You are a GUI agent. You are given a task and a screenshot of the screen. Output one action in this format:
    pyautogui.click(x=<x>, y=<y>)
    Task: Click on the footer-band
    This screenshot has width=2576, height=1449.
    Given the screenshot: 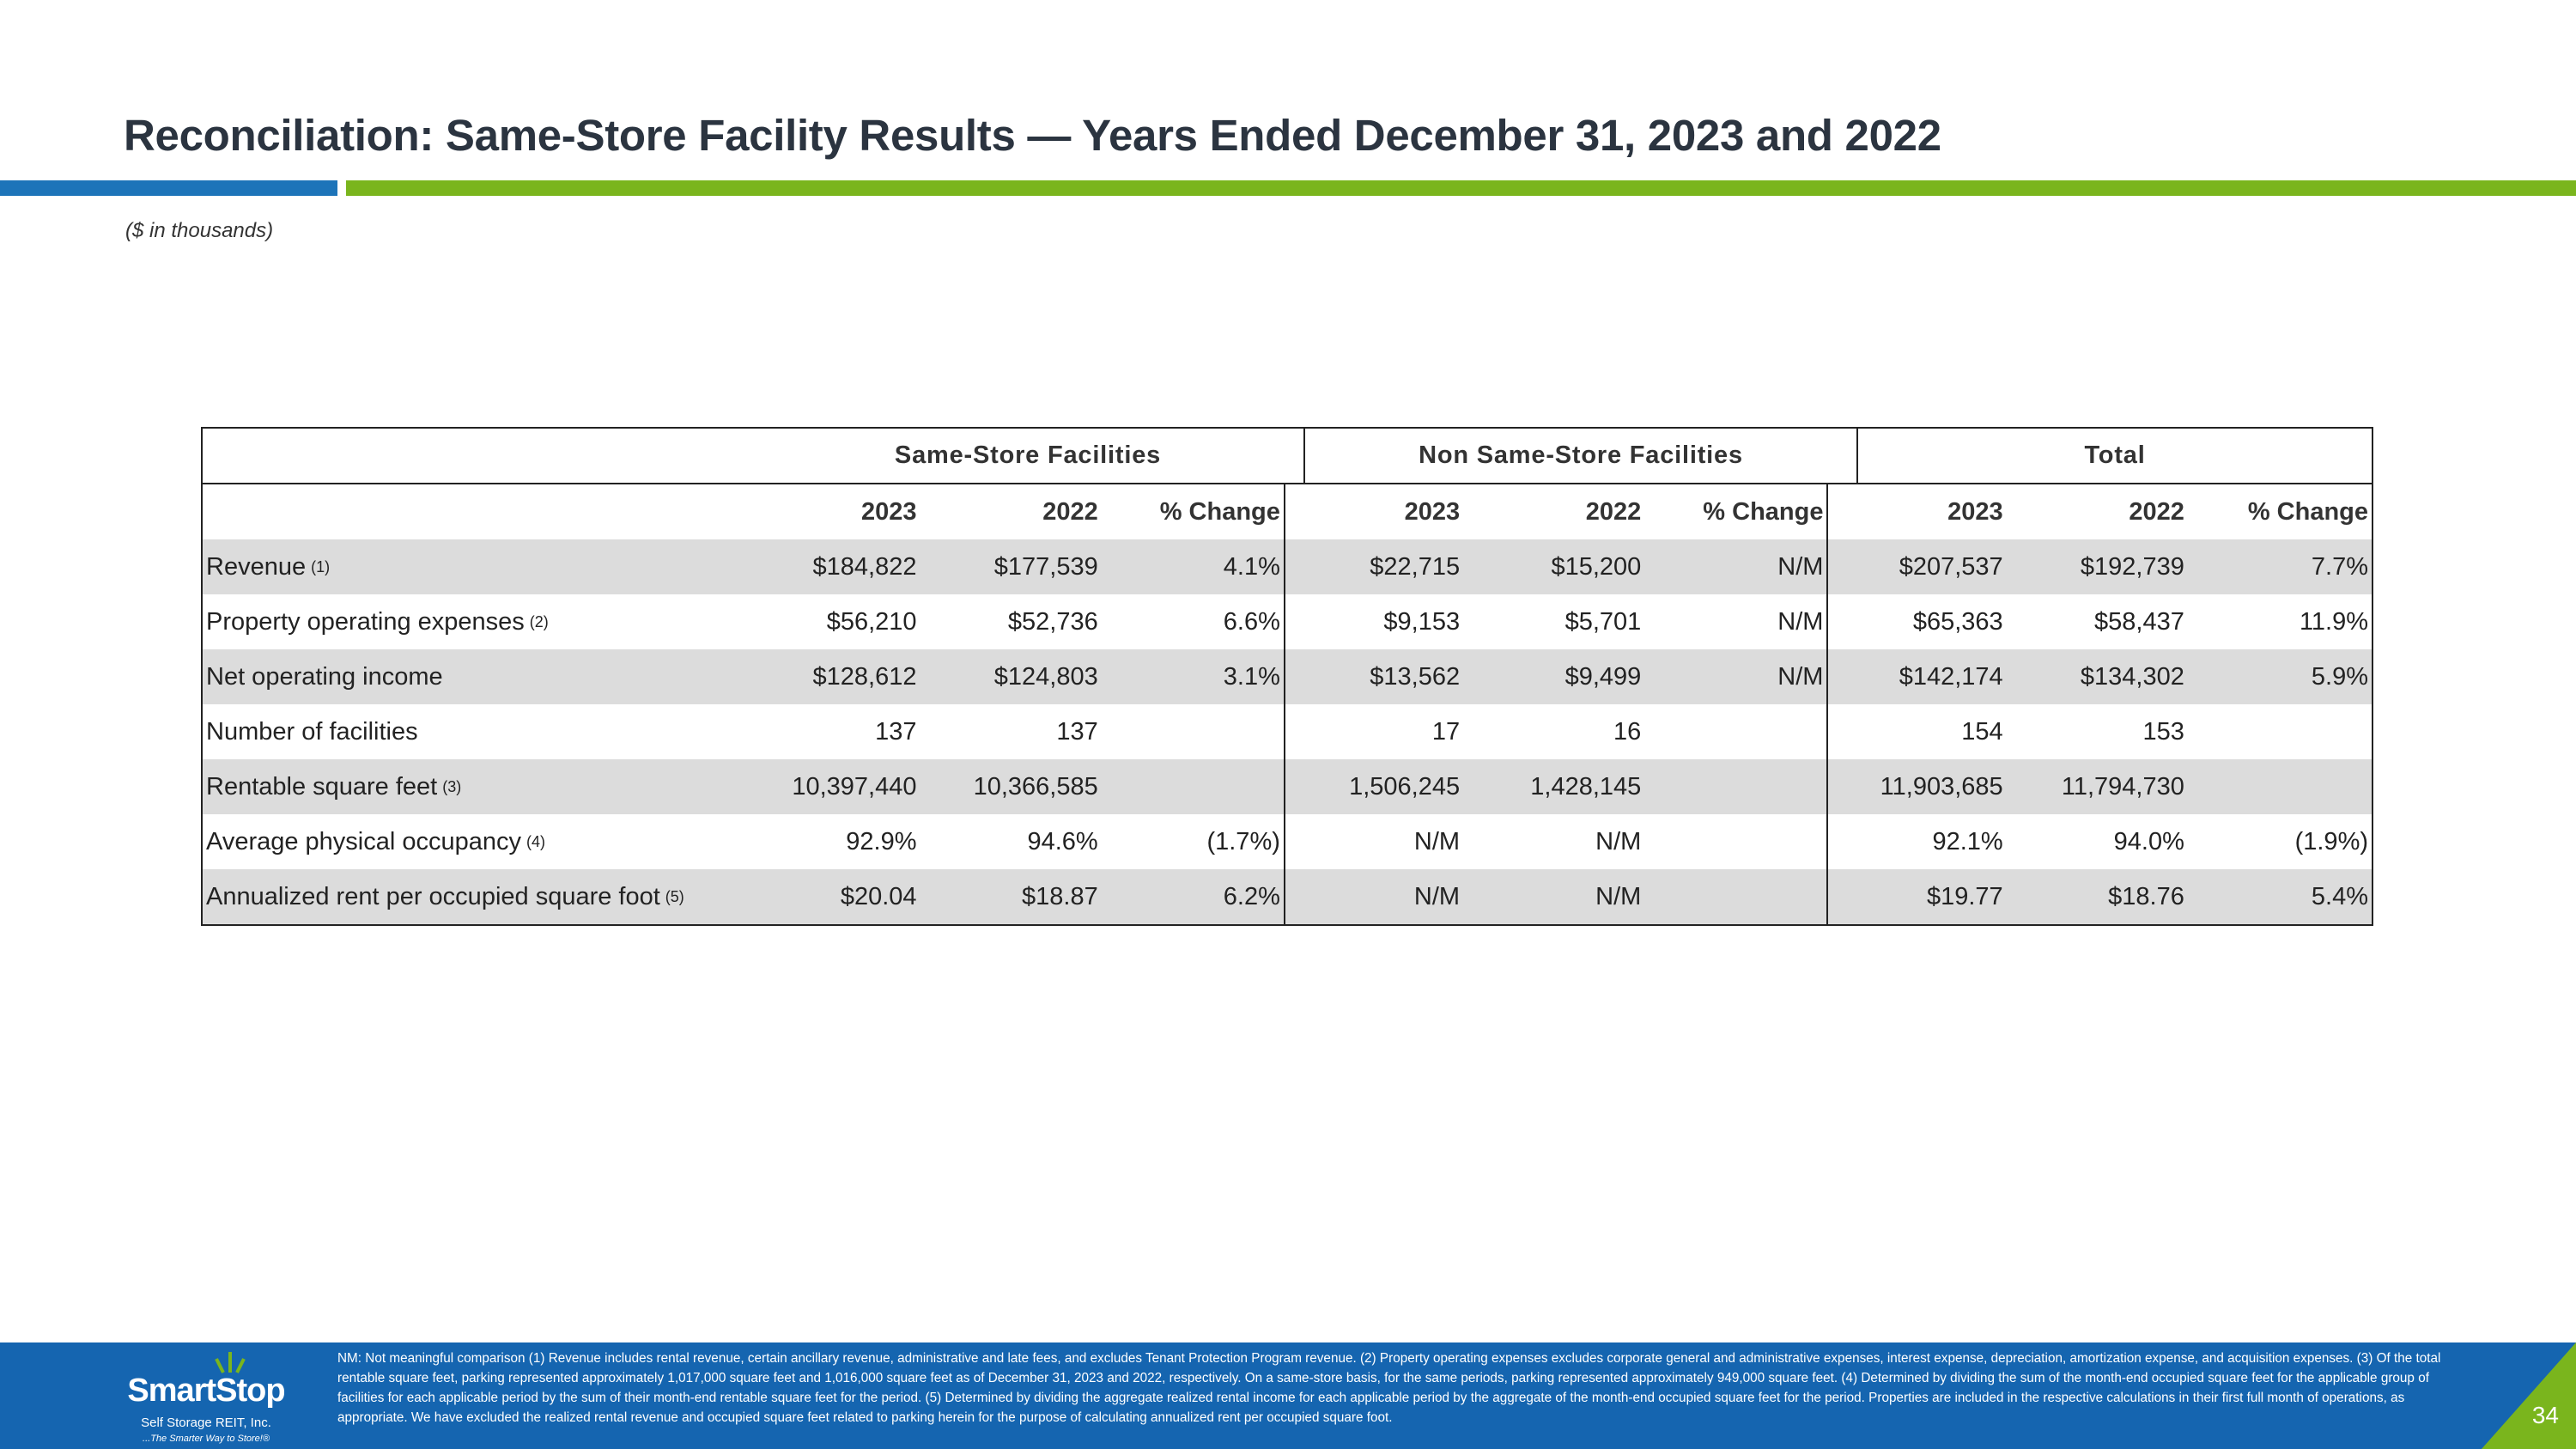 What is the action you would take?
    pyautogui.click(x=1288, y=1395)
    